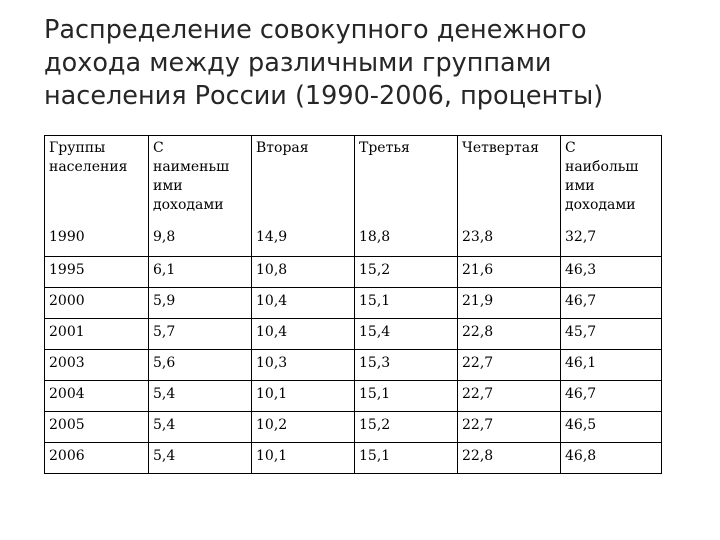 Image resolution: width=720 pixels, height=540 pixels. I want to click on table-row: 2005 5,4 10,2 15,2 22,7 46,5, so click(353, 427).